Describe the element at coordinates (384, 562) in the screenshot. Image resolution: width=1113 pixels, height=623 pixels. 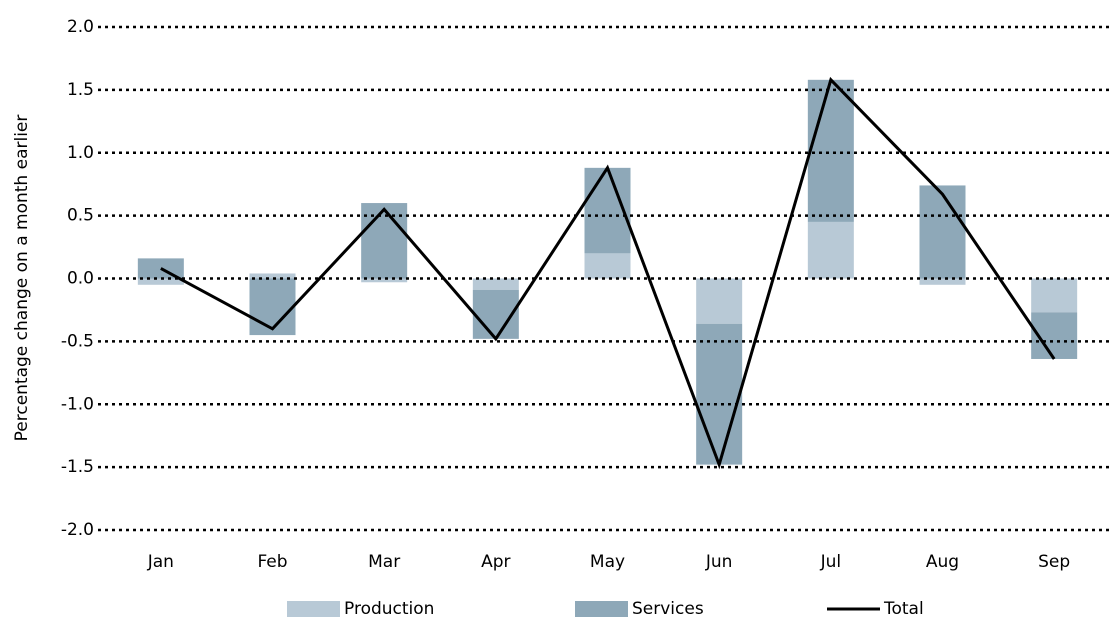
I see `x-tick-label: Mar` at that location.